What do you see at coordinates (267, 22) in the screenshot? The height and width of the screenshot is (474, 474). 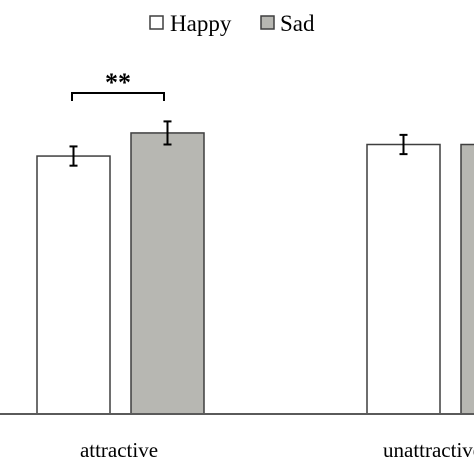 I see `legend-swatch-sad` at bounding box center [267, 22].